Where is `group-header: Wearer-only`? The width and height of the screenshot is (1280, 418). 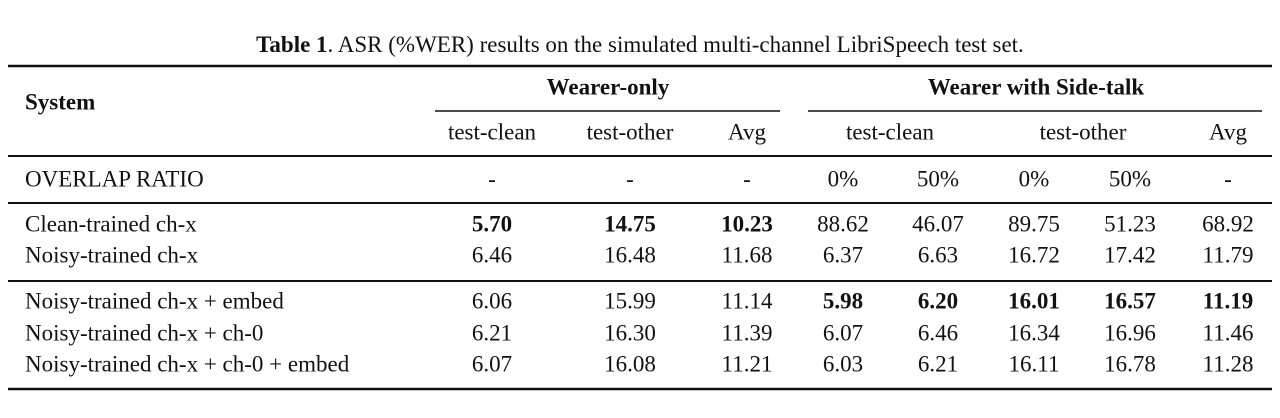 group-header: Wearer-only is located at coordinates (608, 86).